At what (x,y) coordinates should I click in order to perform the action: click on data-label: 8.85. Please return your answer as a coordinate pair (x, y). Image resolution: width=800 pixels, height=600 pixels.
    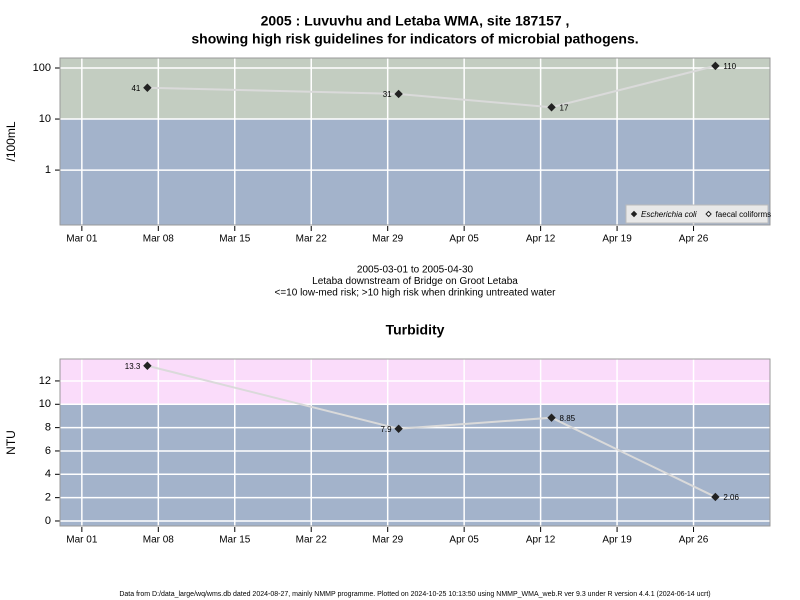
    Looking at the image, I should click on (568, 418).